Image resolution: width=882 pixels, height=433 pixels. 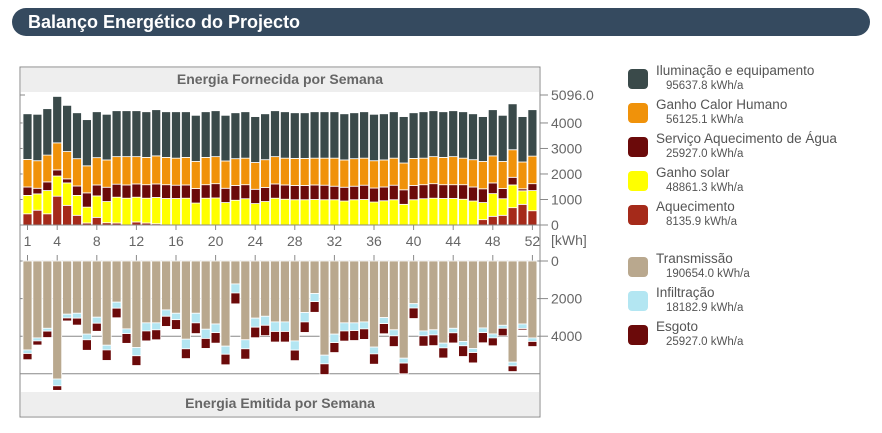 I want to click on bar-ganho-calor-humano-w15, so click(x=166, y=171).